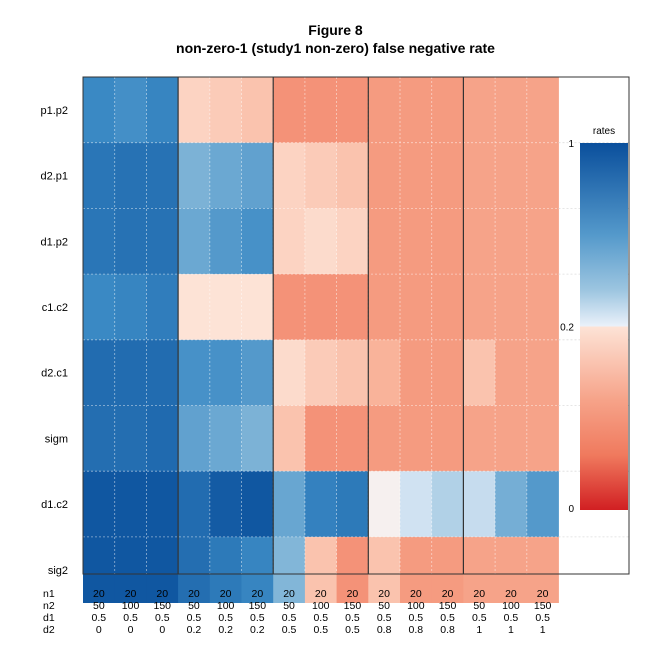 Image resolution: width=671 pixels, height=671 pixels. What do you see at coordinates (335, 30) in the screenshot?
I see `figure-title: Figure 8` at bounding box center [335, 30].